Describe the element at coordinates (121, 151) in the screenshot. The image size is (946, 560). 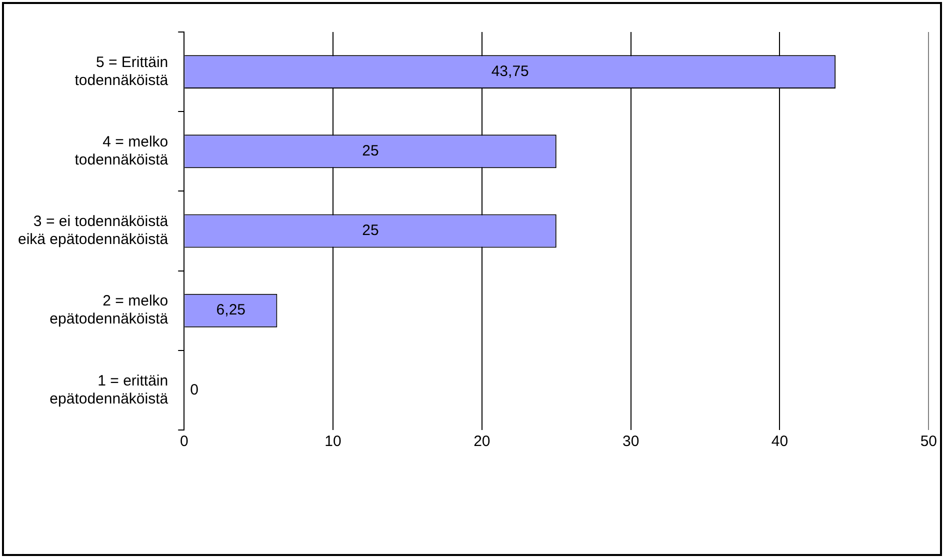
I see `y-tick-label: 4 = melko todennäköistä` at that location.